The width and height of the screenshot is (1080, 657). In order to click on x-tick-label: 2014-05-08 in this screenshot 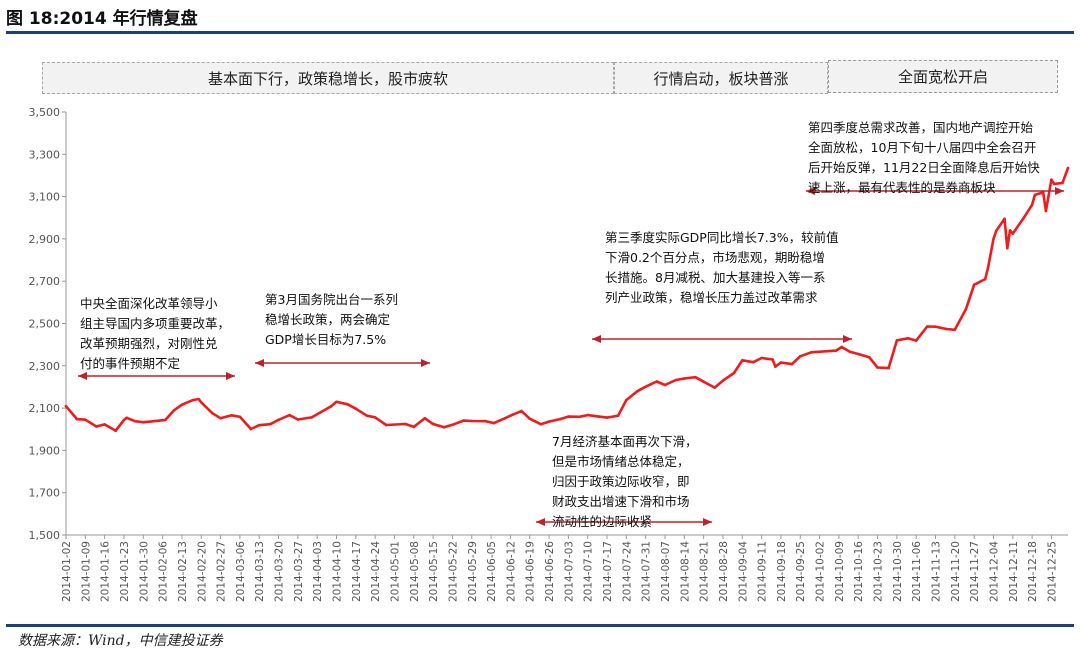, I will do `click(415, 571)`.